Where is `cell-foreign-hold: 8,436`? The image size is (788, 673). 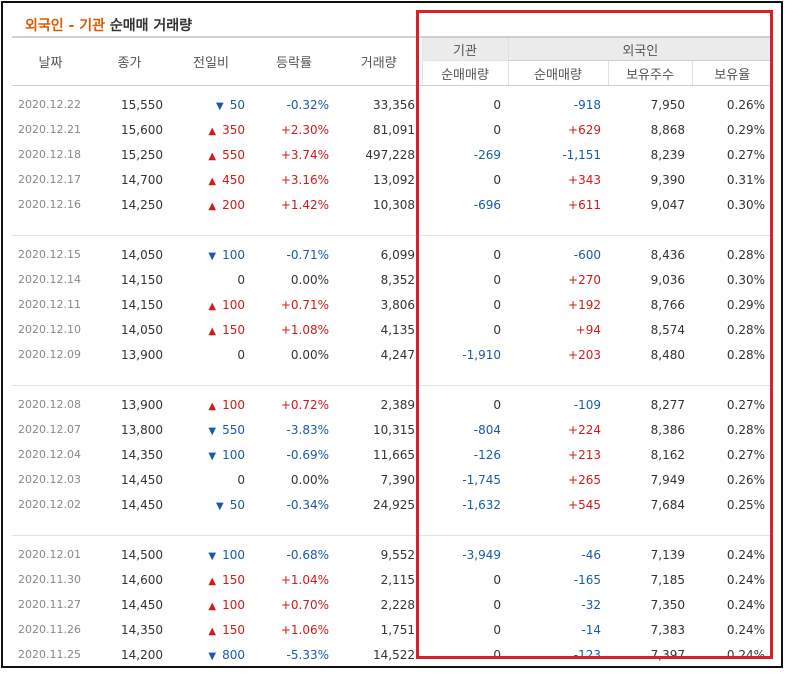 cell-foreign-hold: 8,436 is located at coordinates (667, 254).